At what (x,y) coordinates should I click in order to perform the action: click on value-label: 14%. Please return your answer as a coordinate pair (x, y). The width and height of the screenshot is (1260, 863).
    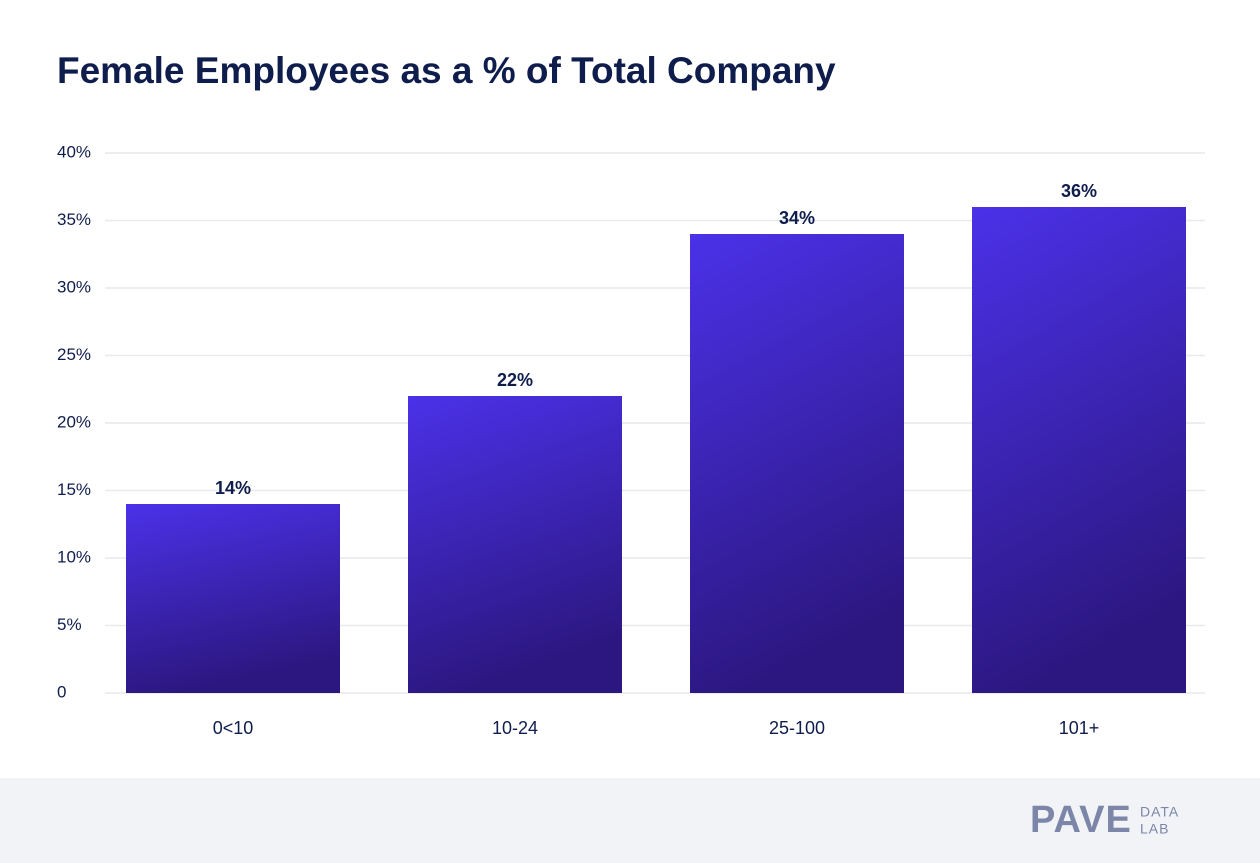
    Looking at the image, I should click on (233, 488).